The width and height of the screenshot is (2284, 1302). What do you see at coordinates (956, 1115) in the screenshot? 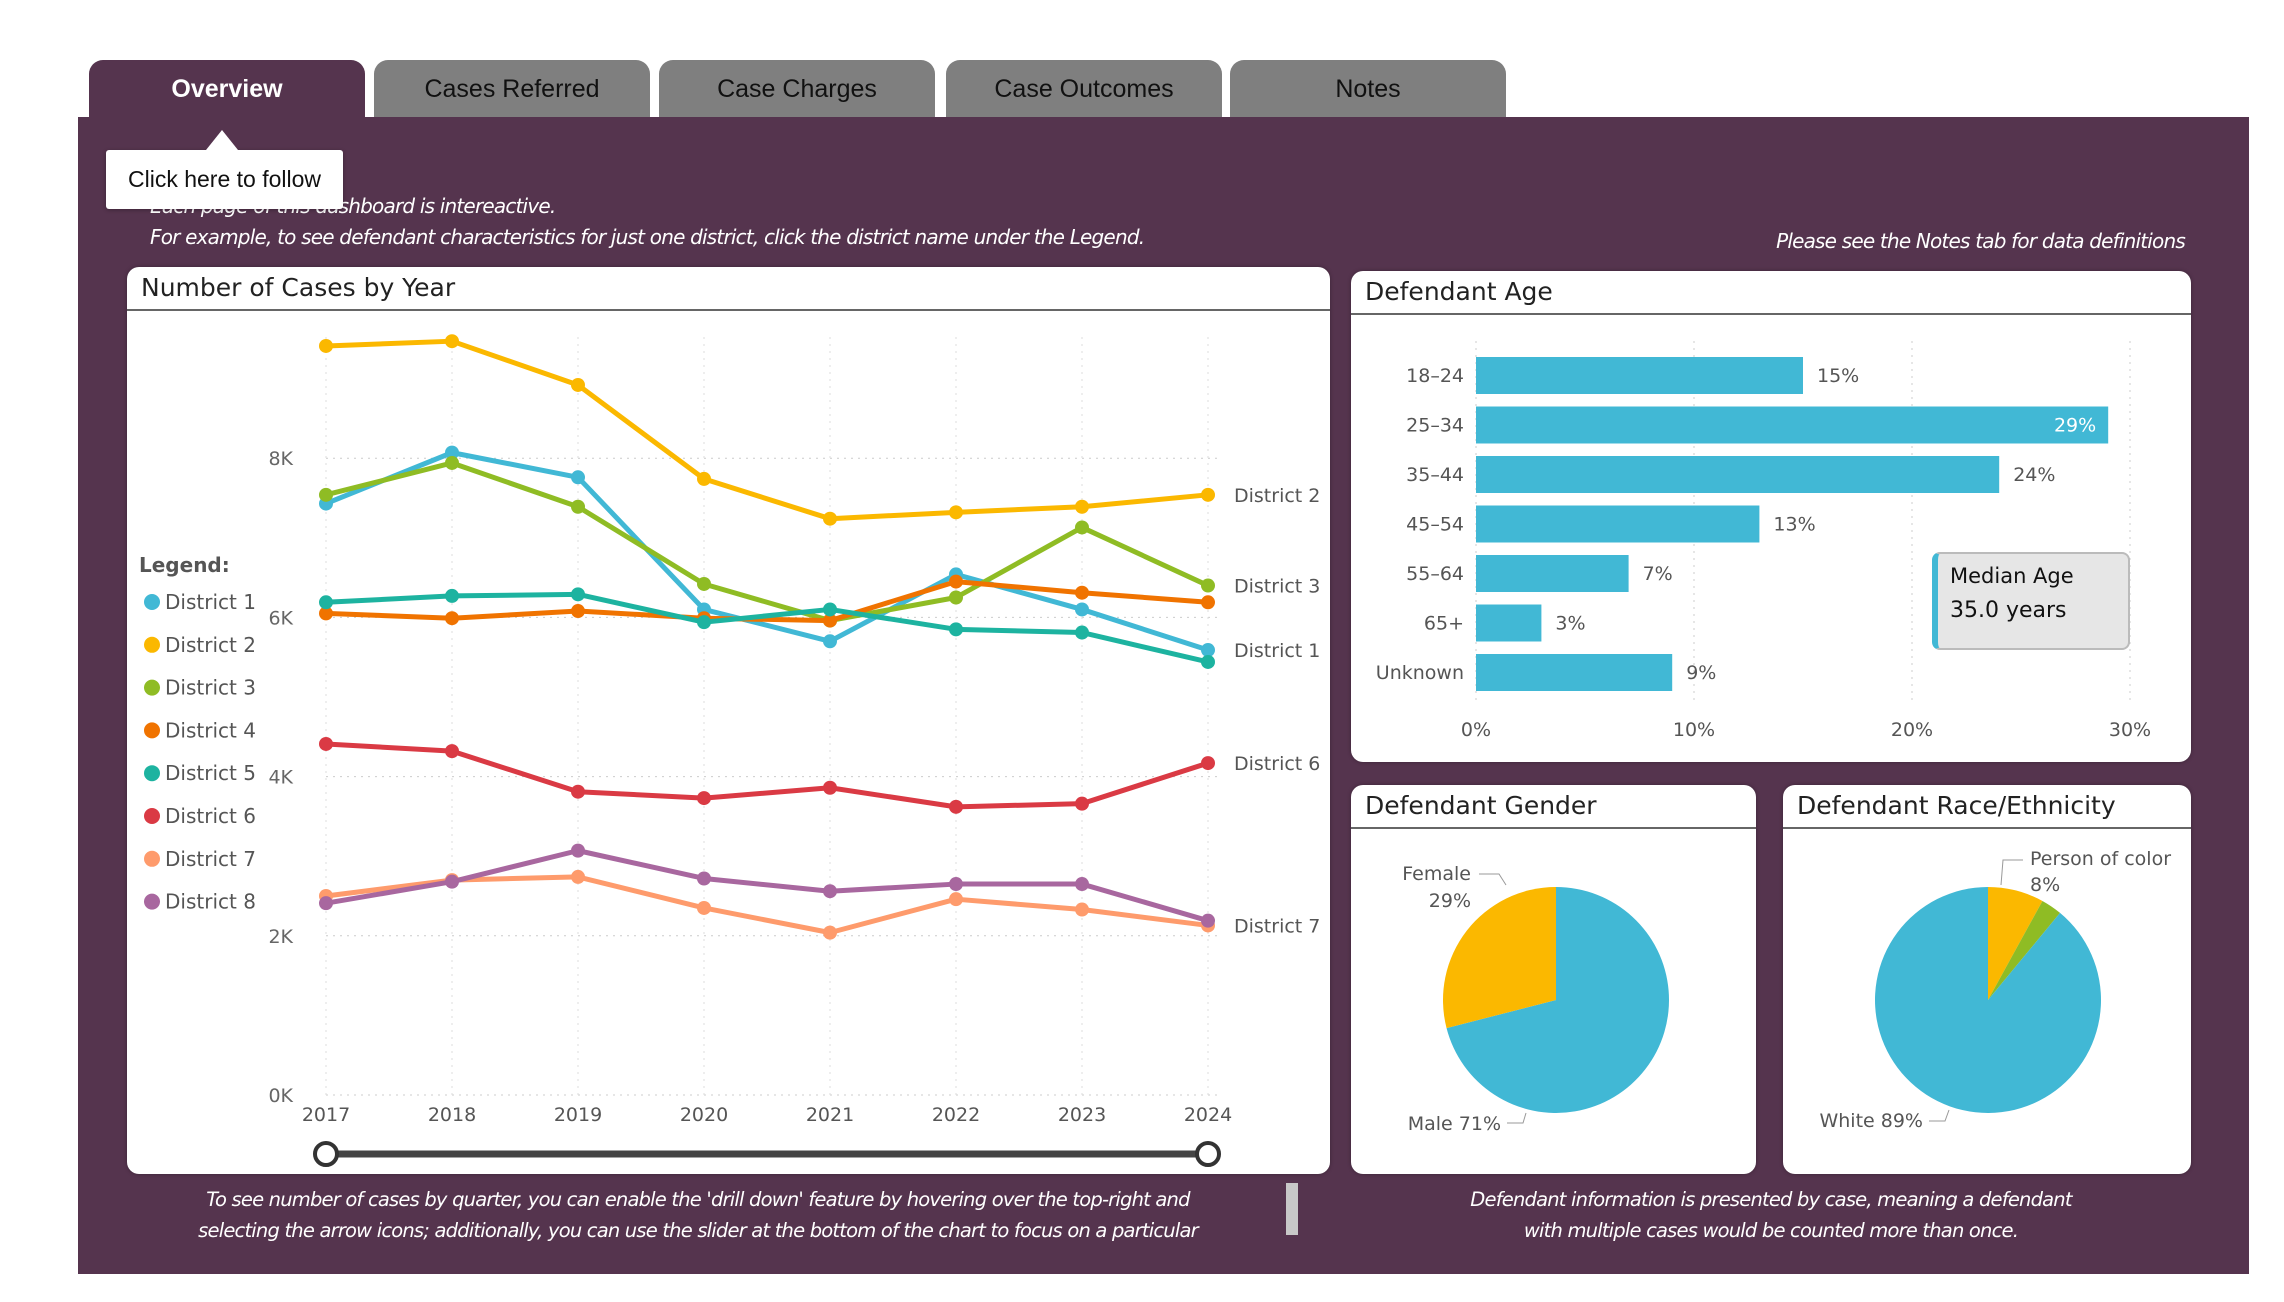
I see `x-tick-label: 2022` at bounding box center [956, 1115].